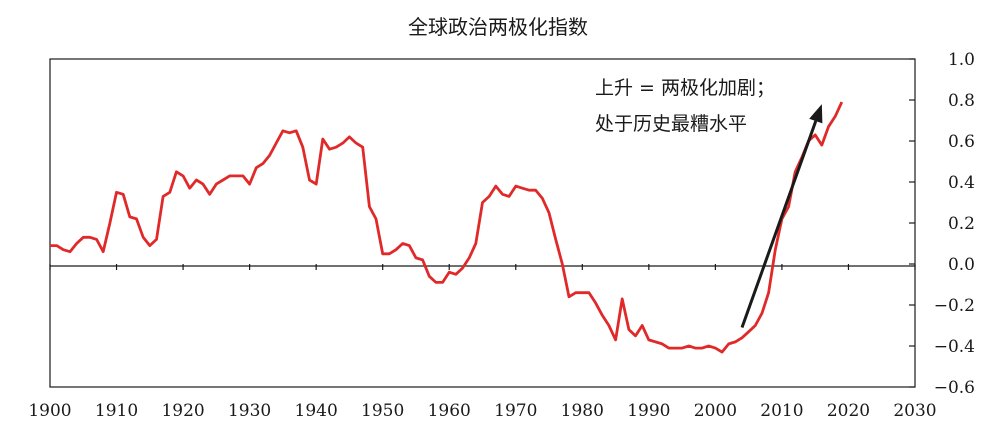 This screenshot has height=433, width=1000. What do you see at coordinates (482, 267) in the screenshot?
I see `x-ticks` at bounding box center [482, 267].